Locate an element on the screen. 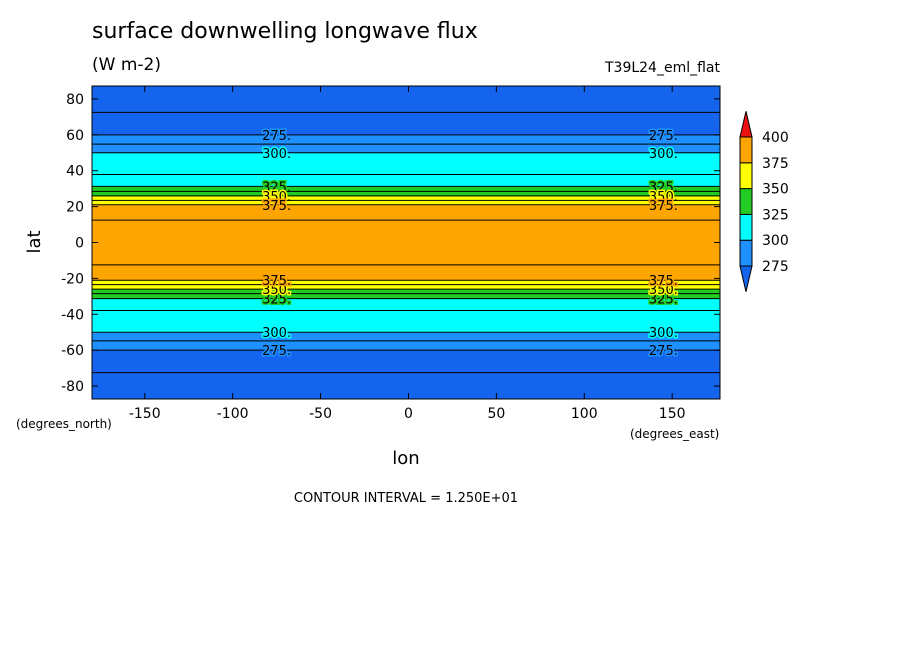  footer: CONTOUR INTERVAL = 1.250E+01 is located at coordinates (406, 498).